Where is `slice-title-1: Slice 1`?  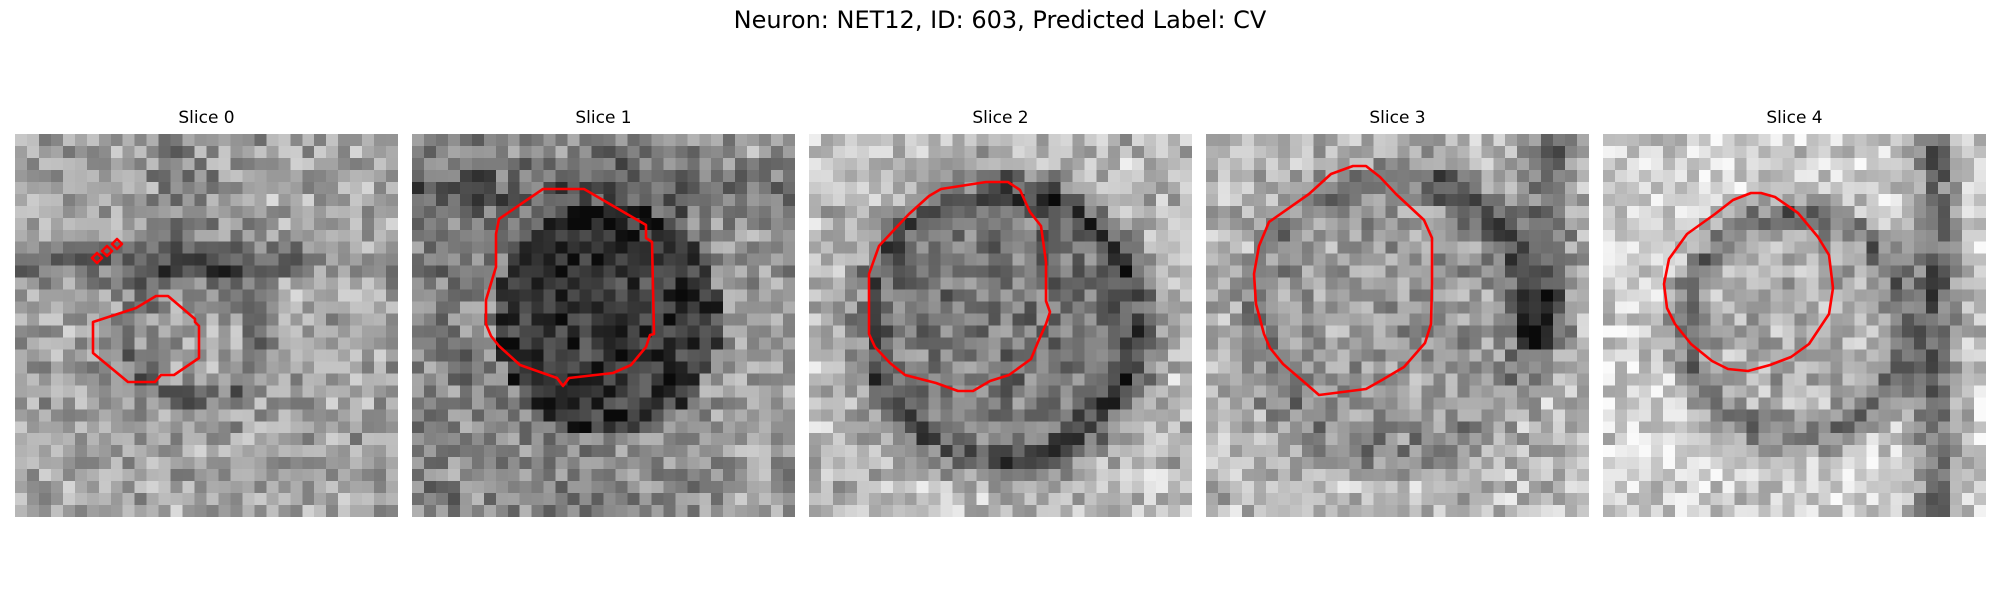 slice-title-1: Slice 1 is located at coordinates (603, 118).